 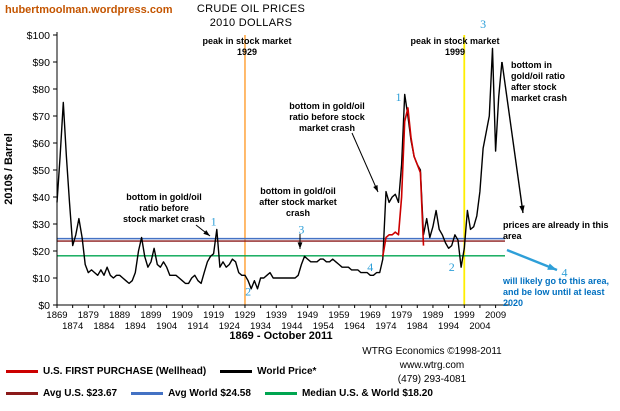 What do you see at coordinates (281, 336) in the screenshot?
I see `x-axis-title: 1869 - October 2011` at bounding box center [281, 336].